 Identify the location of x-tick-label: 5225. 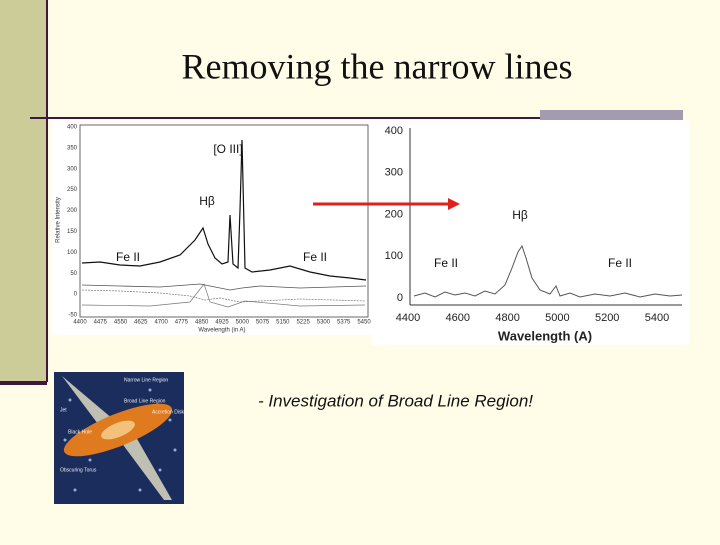
(303, 323).